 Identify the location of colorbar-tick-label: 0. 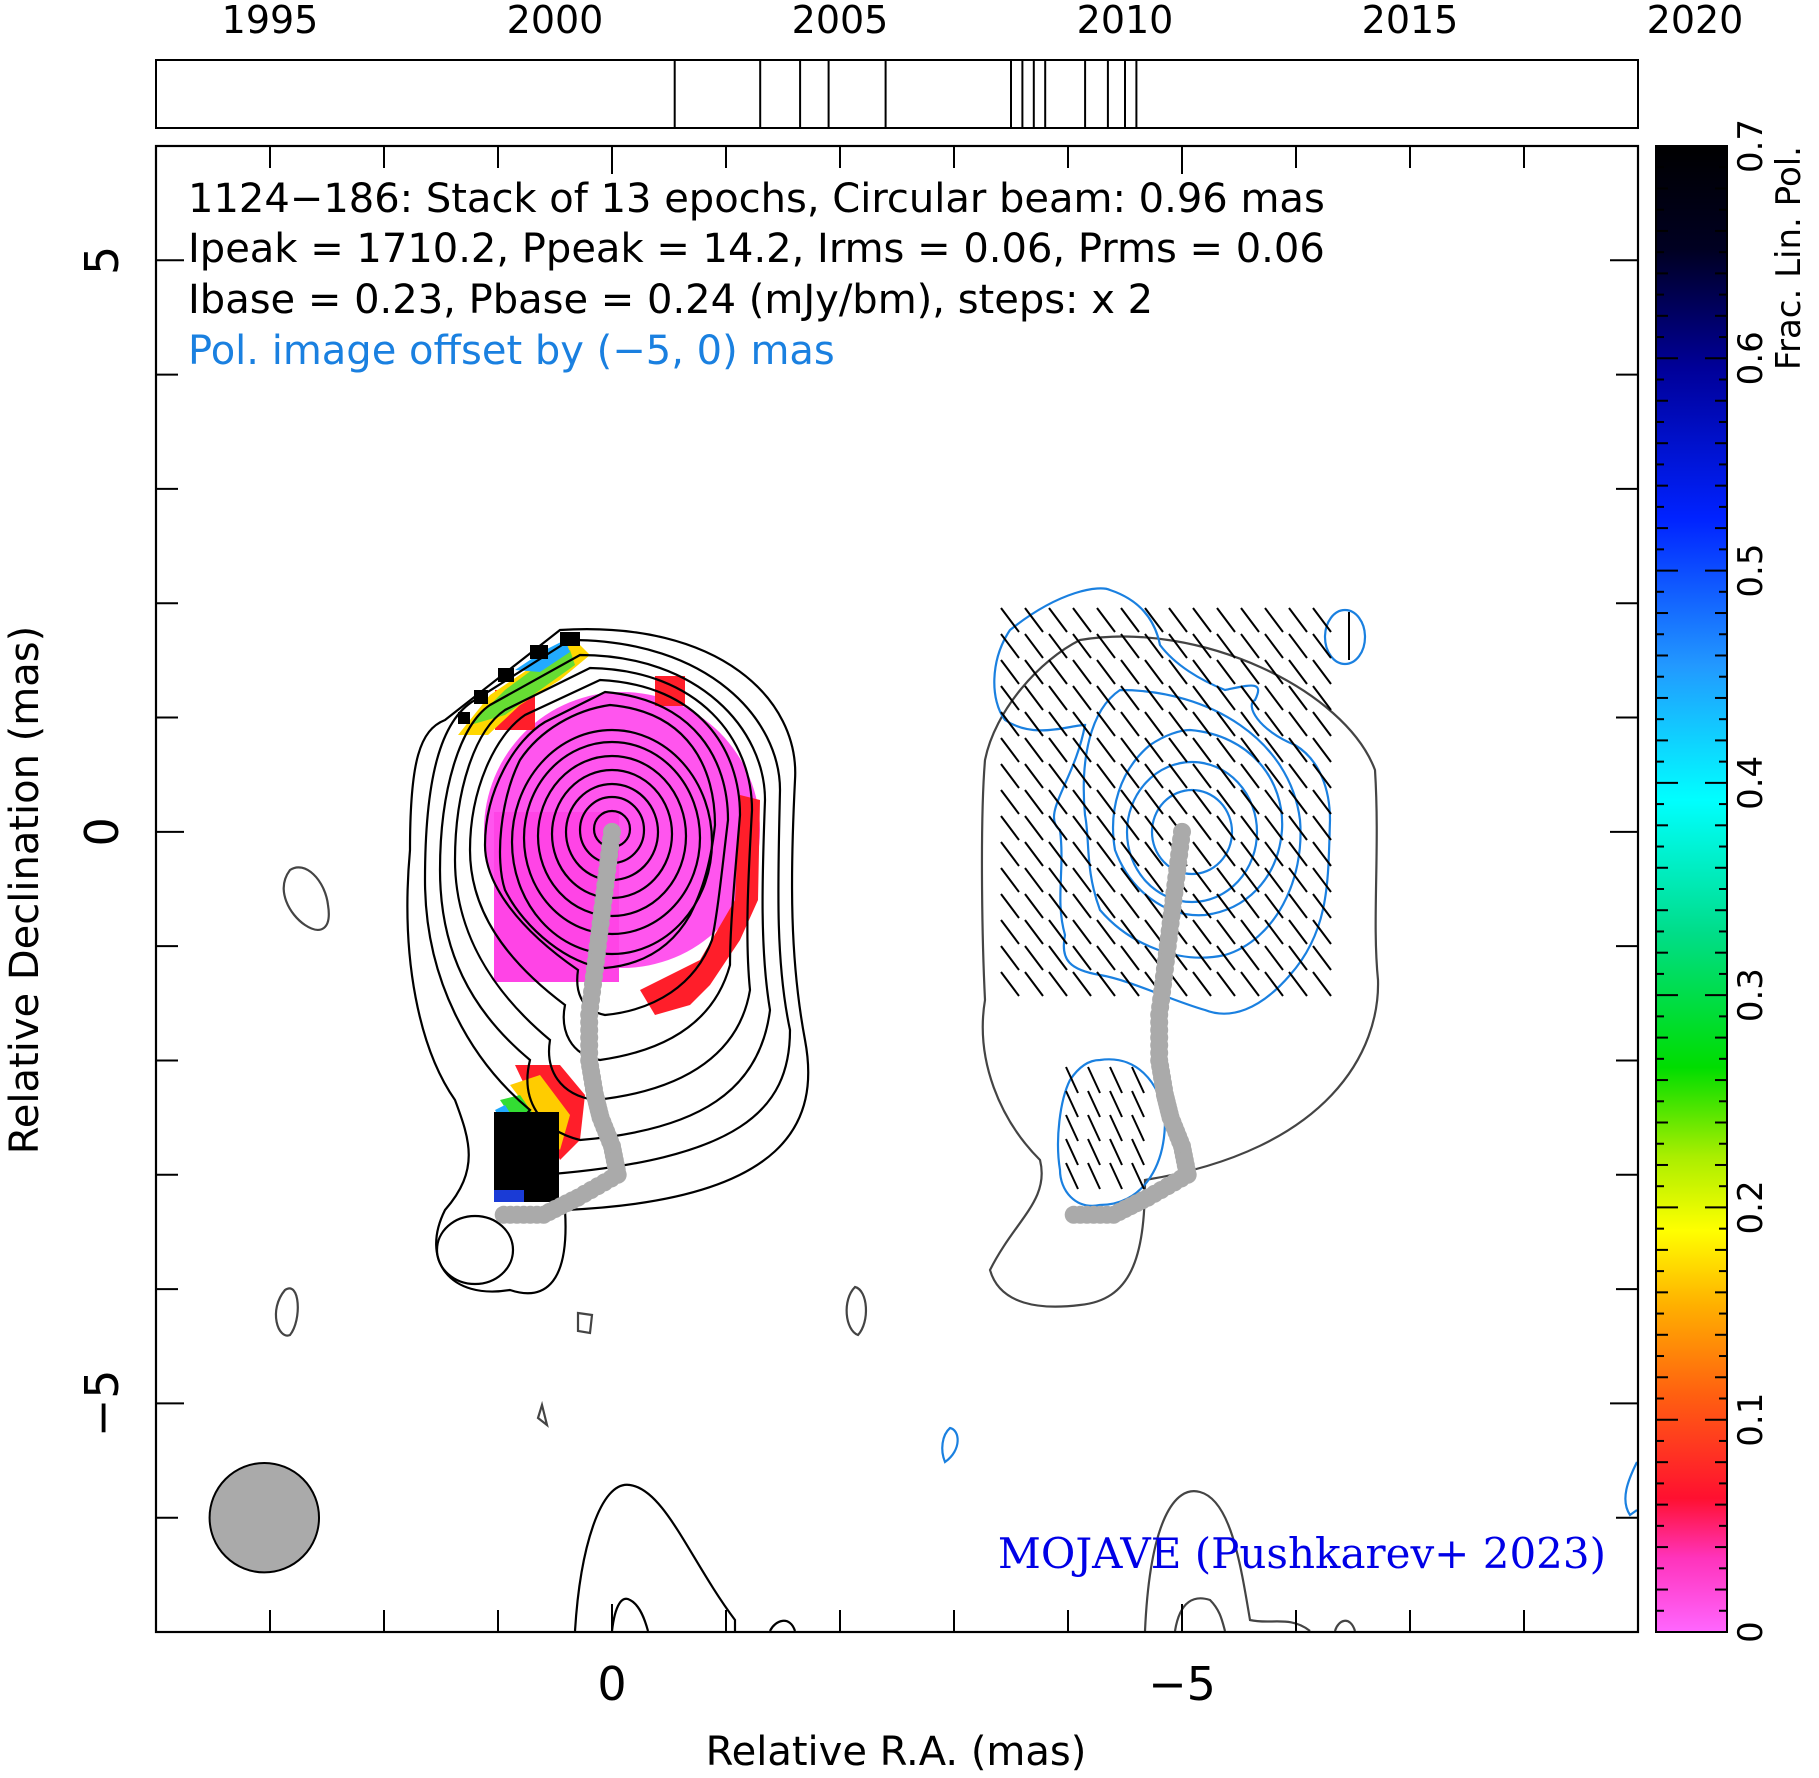
(1751, 1632).